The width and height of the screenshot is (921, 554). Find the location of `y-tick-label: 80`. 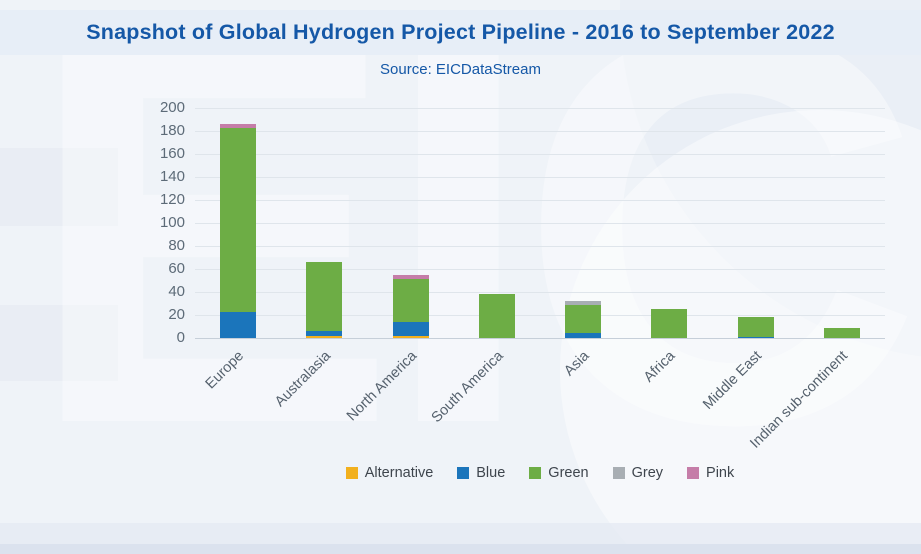

y-tick-label: 80 is located at coordinates (176, 245).